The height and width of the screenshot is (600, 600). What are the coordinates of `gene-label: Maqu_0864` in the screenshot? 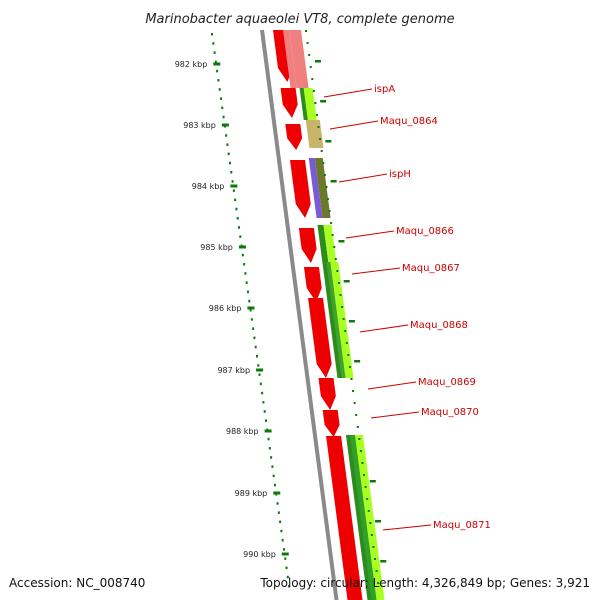 It's located at (409, 121).